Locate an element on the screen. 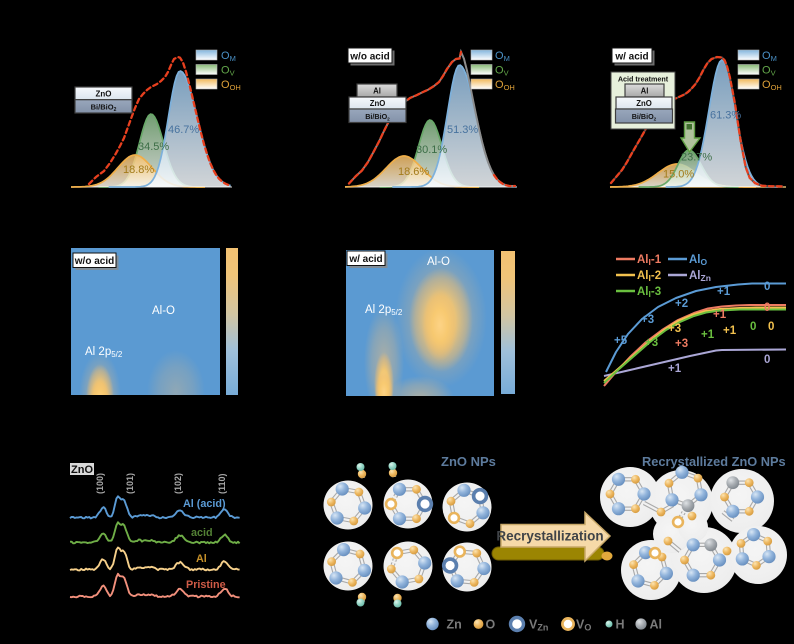 Image resolution: width=794 pixels, height=644 pixels. svg-text: Recrystallization is located at coordinates (549, 536).